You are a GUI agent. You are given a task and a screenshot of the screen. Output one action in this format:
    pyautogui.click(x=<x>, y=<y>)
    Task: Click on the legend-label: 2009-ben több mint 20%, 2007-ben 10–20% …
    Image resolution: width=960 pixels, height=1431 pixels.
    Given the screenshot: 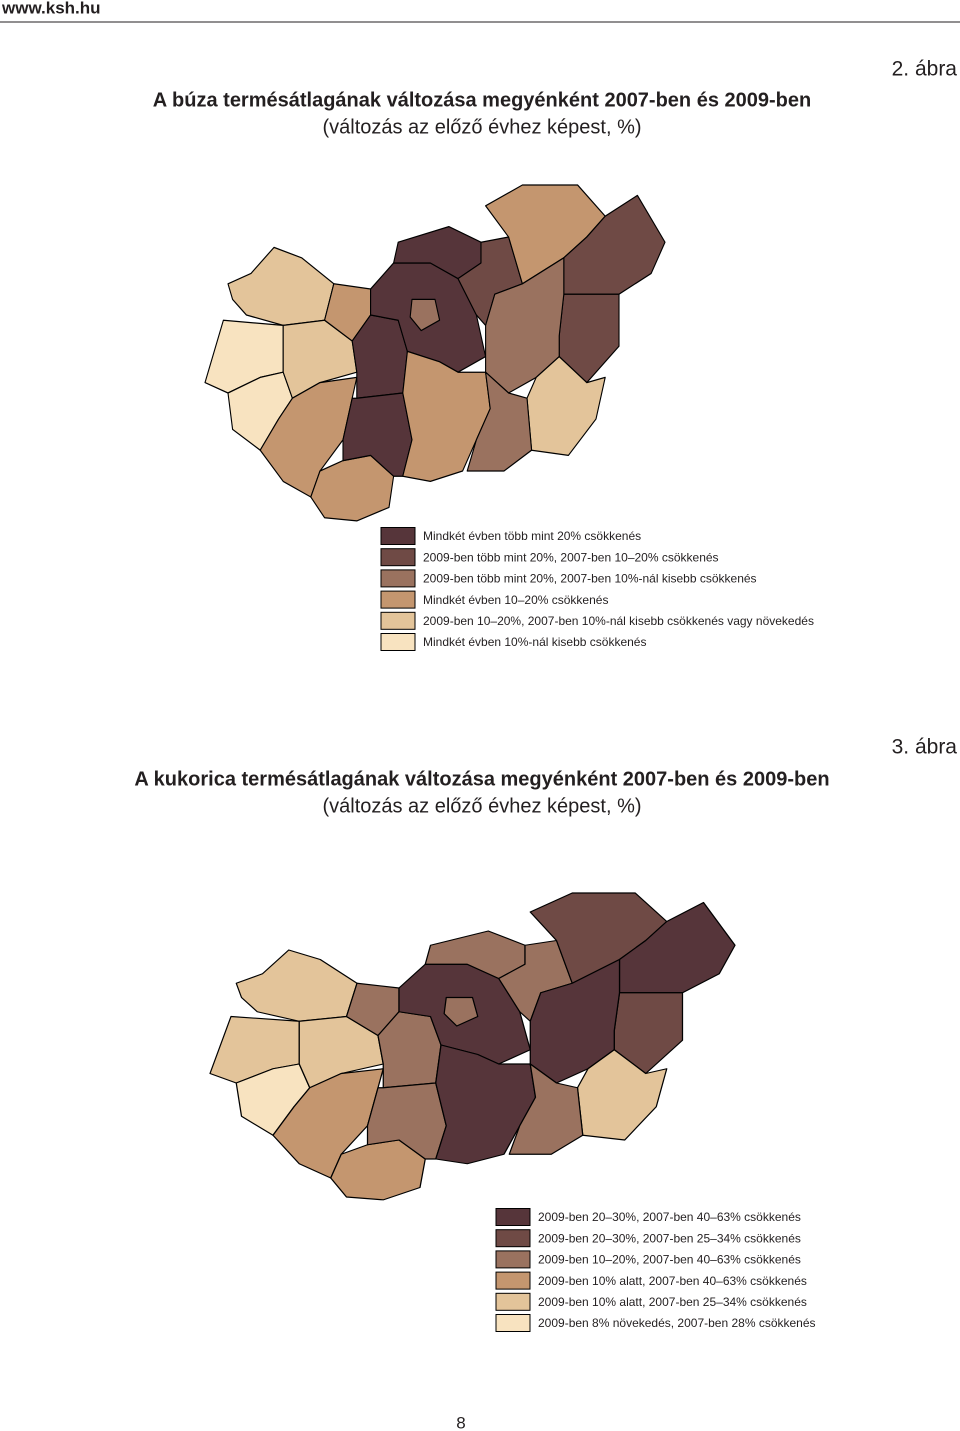 What is the action you would take?
    pyautogui.click(x=571, y=557)
    